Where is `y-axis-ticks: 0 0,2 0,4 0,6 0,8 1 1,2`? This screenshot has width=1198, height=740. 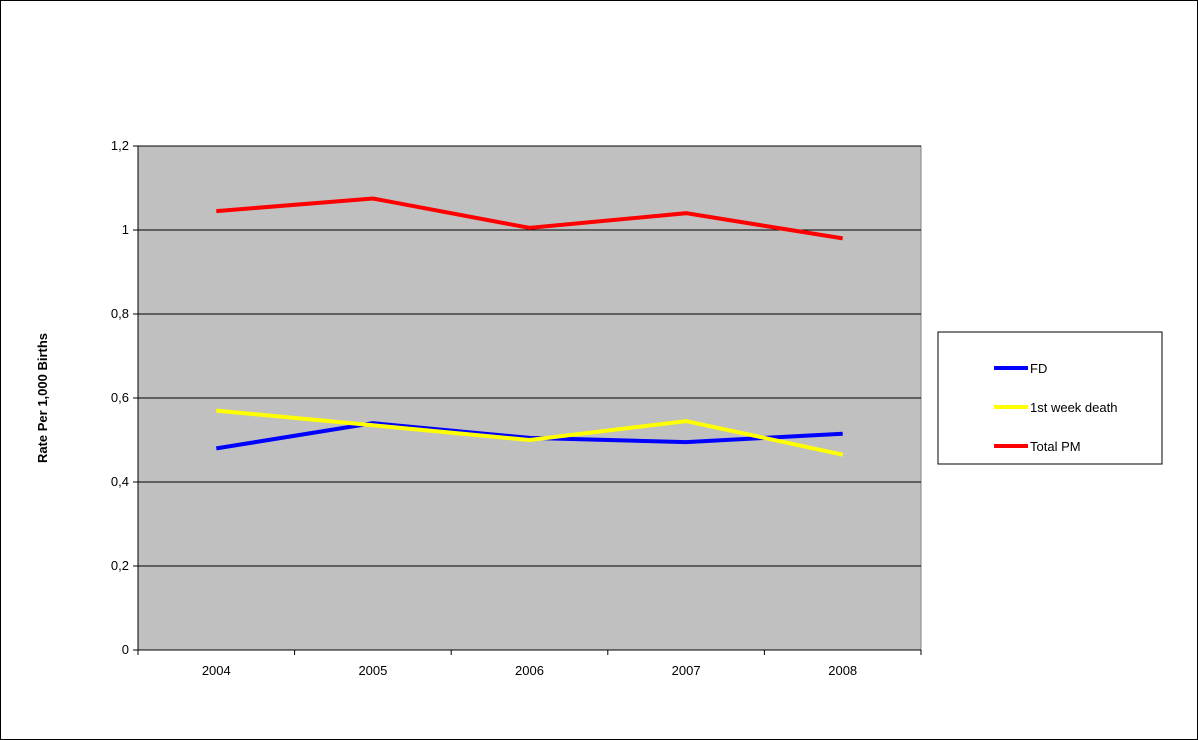
y-axis-ticks: 0 0,2 0,4 0,6 0,8 1 1,2 is located at coordinates (124, 397).